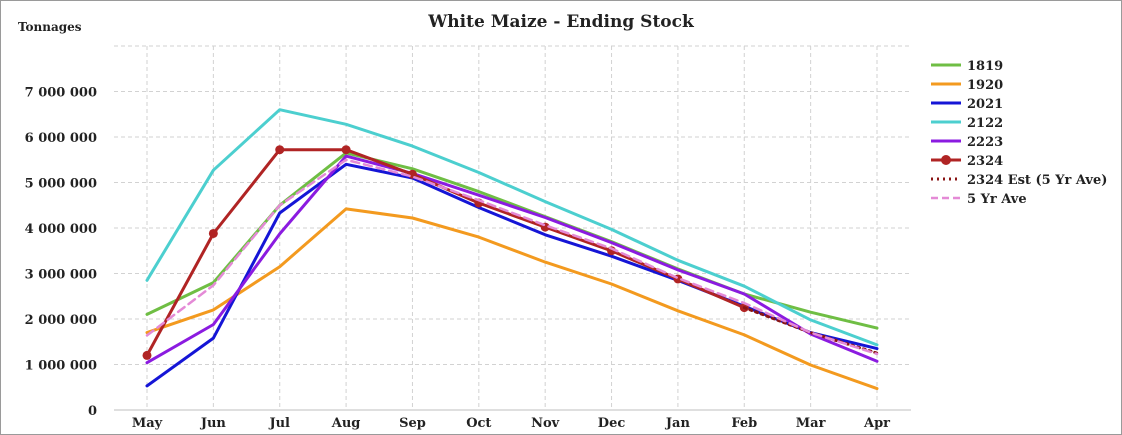 This screenshot has height=435, width=1122. I want to click on x-tick-label: Apr, so click(876, 423).